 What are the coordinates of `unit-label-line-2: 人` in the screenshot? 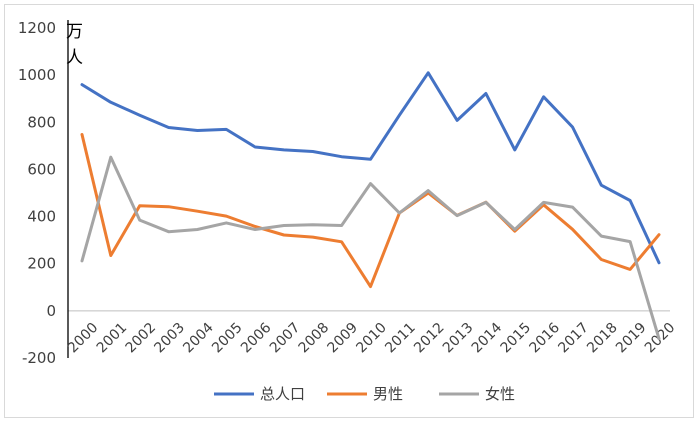 It's located at (74, 58).